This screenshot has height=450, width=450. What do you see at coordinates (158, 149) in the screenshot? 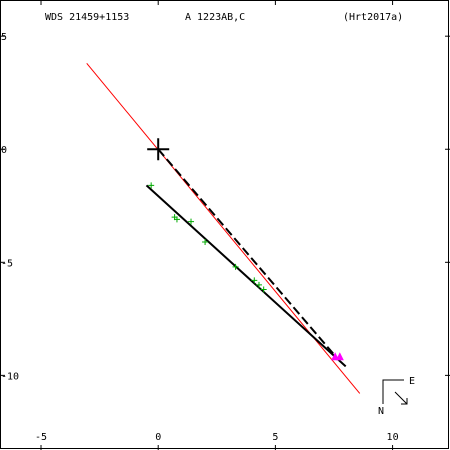
I see `primary-star-marker` at bounding box center [158, 149].